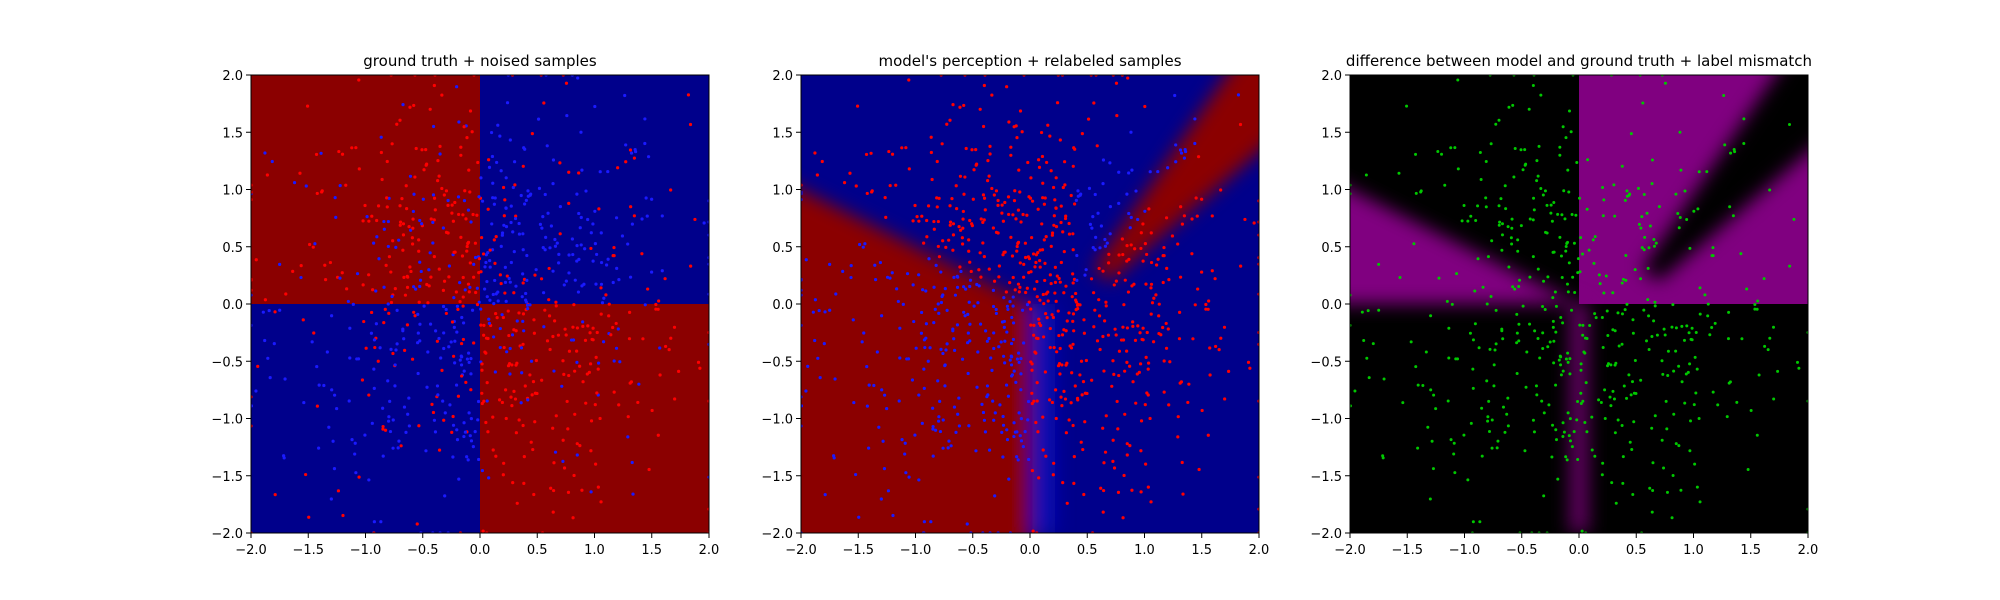 The height and width of the screenshot is (600, 2000). I want to click on y-tick-label: −1.5, so click(1326, 477).